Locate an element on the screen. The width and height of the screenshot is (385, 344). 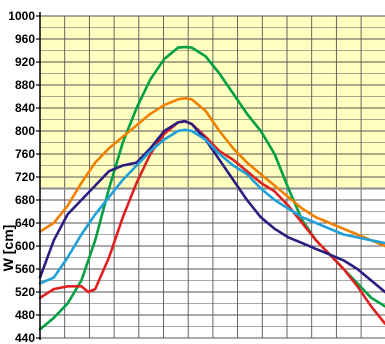
y-tick-label: 720 is located at coordinates (25, 177).